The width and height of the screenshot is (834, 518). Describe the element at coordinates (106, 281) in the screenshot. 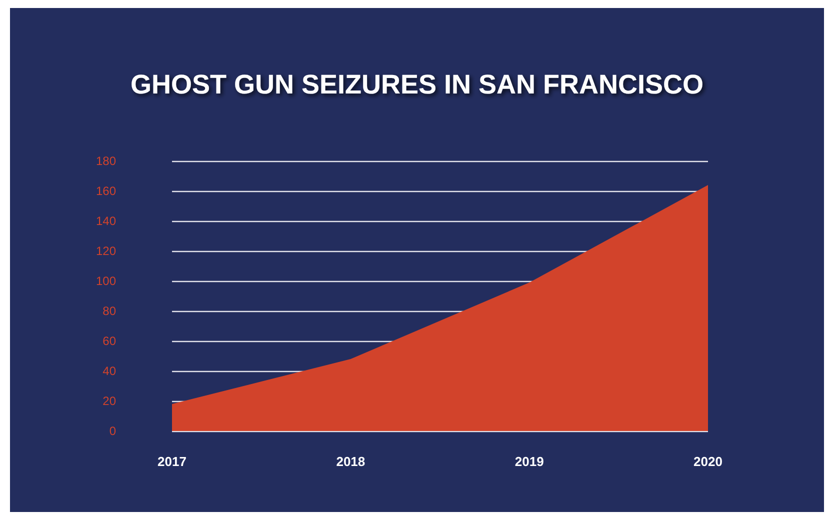

I see `y-tick-label: 100` at that location.